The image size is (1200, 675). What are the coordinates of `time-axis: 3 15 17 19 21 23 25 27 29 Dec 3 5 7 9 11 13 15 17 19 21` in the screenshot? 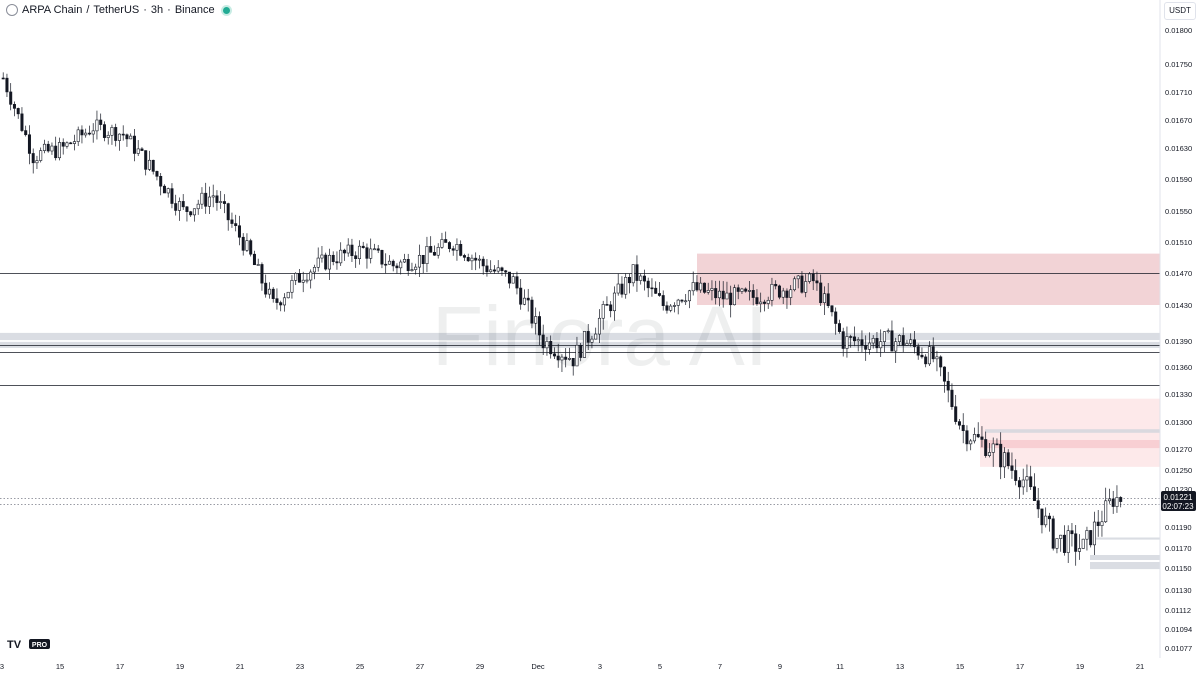 It's located at (572, 666).